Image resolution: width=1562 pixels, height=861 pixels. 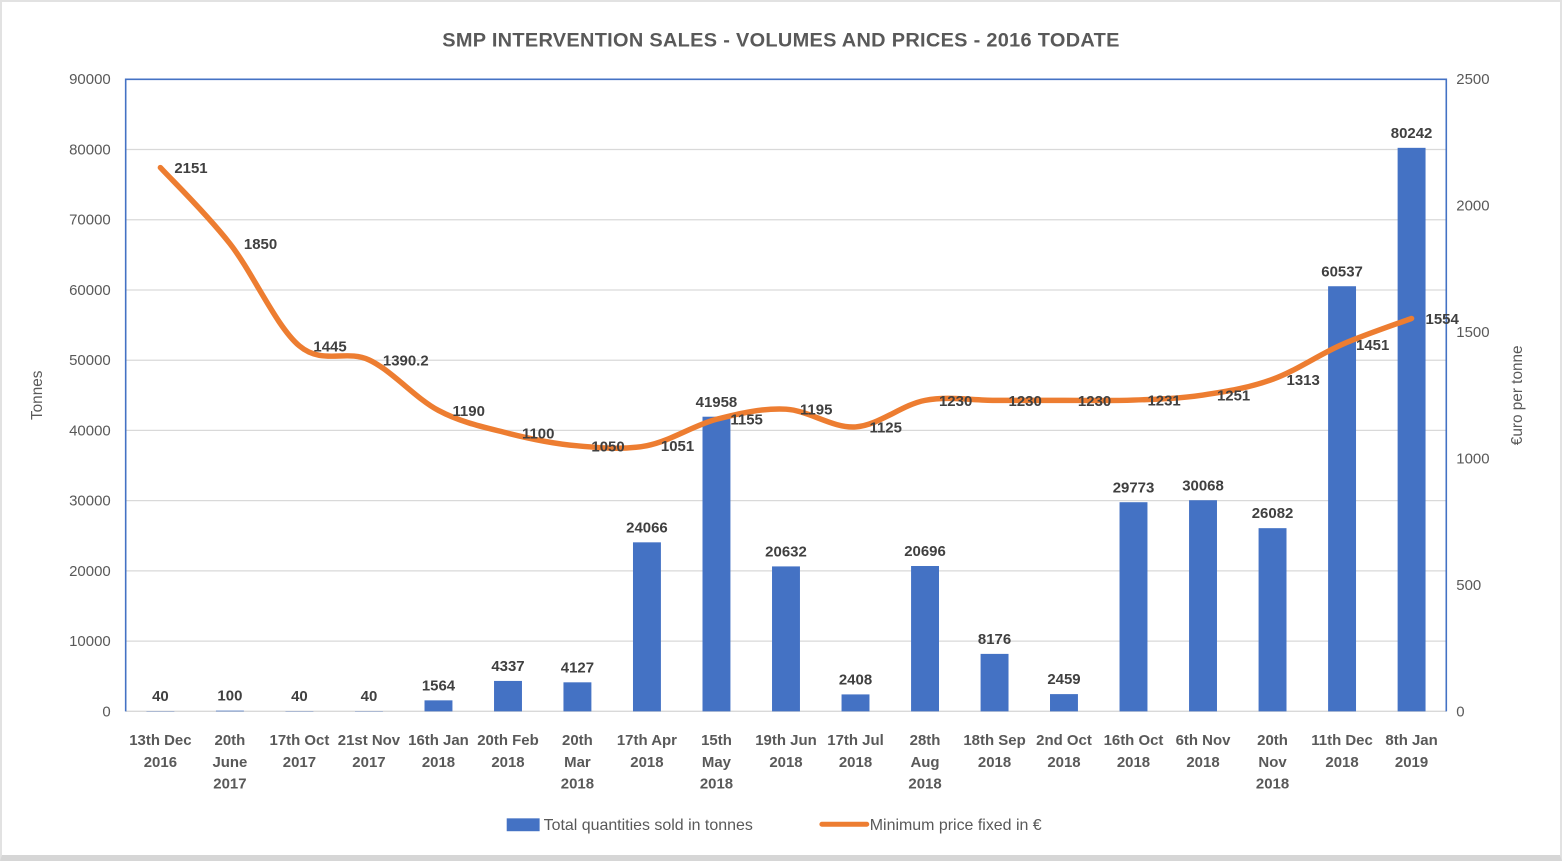 I want to click on x-axis-label: 8th Jan 2019, so click(x=1411, y=752).